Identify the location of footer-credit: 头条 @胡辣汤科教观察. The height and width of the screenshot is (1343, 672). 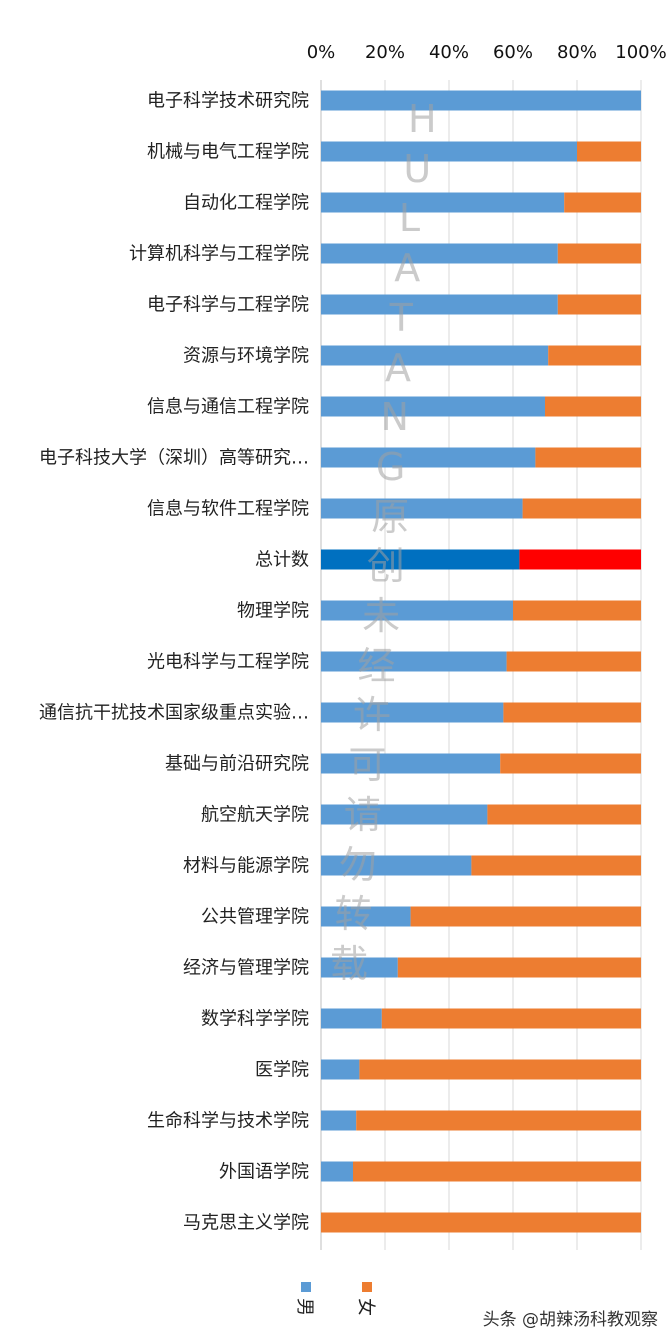
(570, 1320).